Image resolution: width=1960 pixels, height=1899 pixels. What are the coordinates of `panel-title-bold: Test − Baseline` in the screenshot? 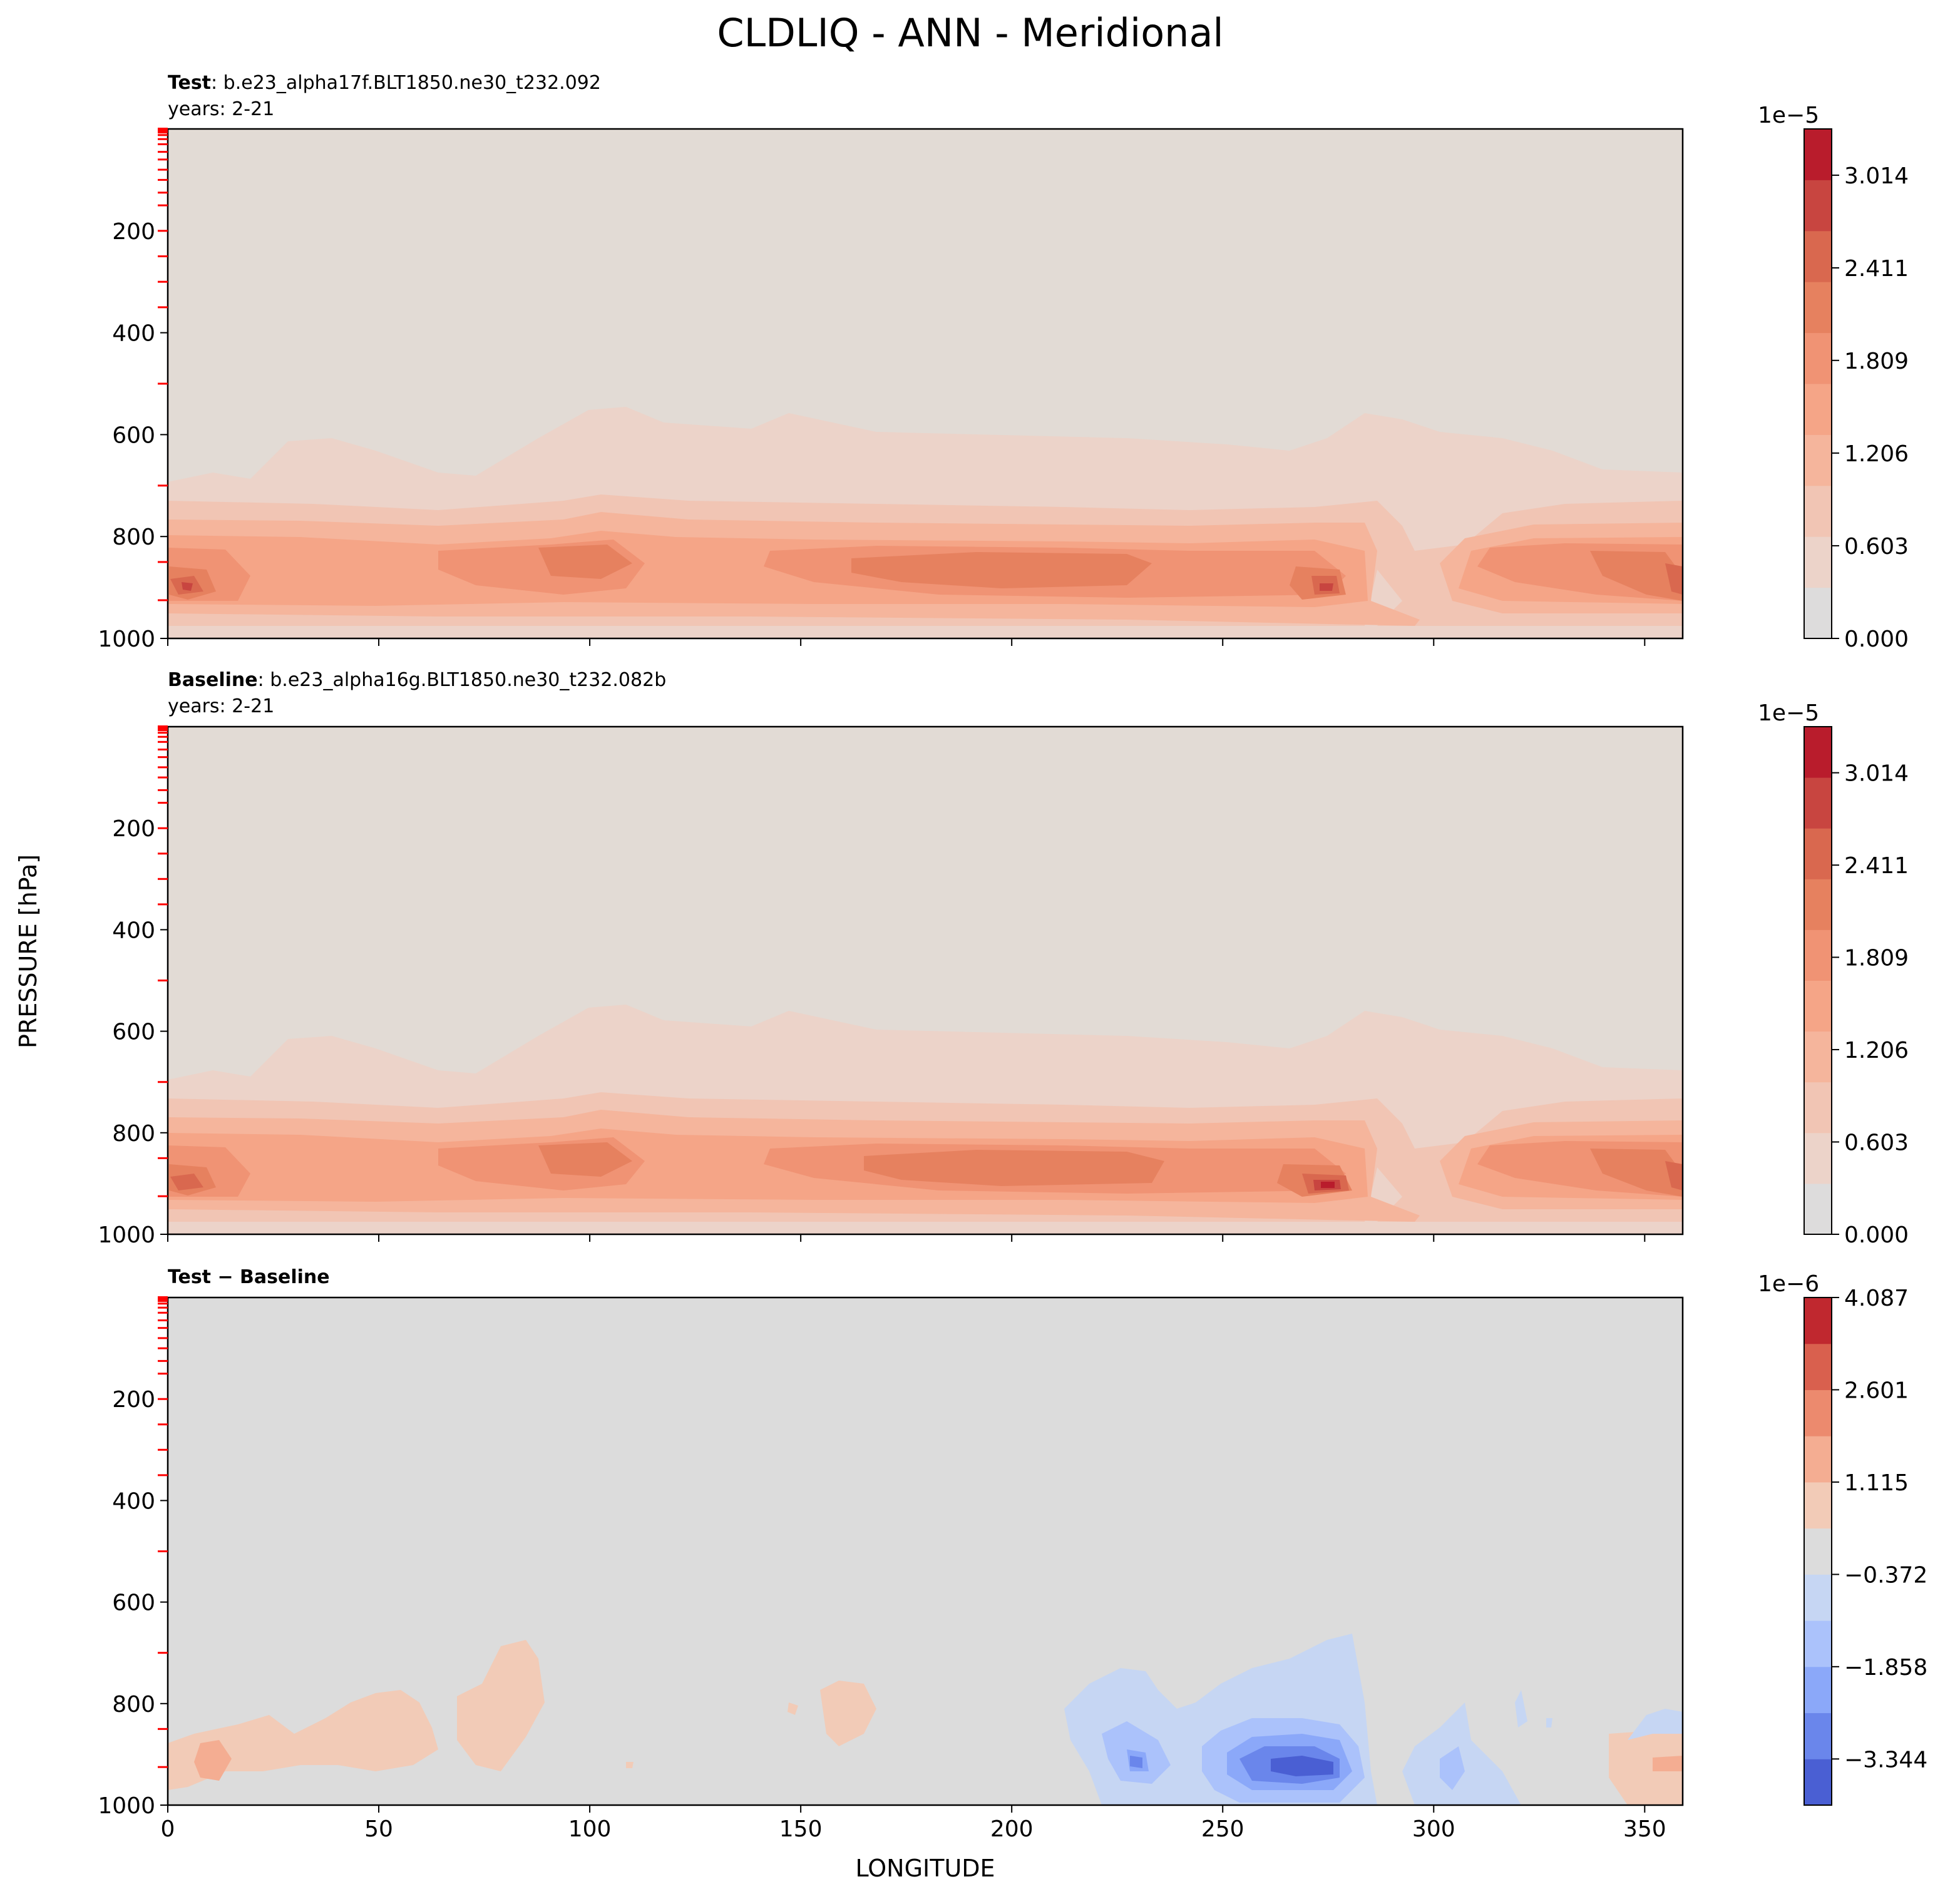 It's located at (249, 1277).